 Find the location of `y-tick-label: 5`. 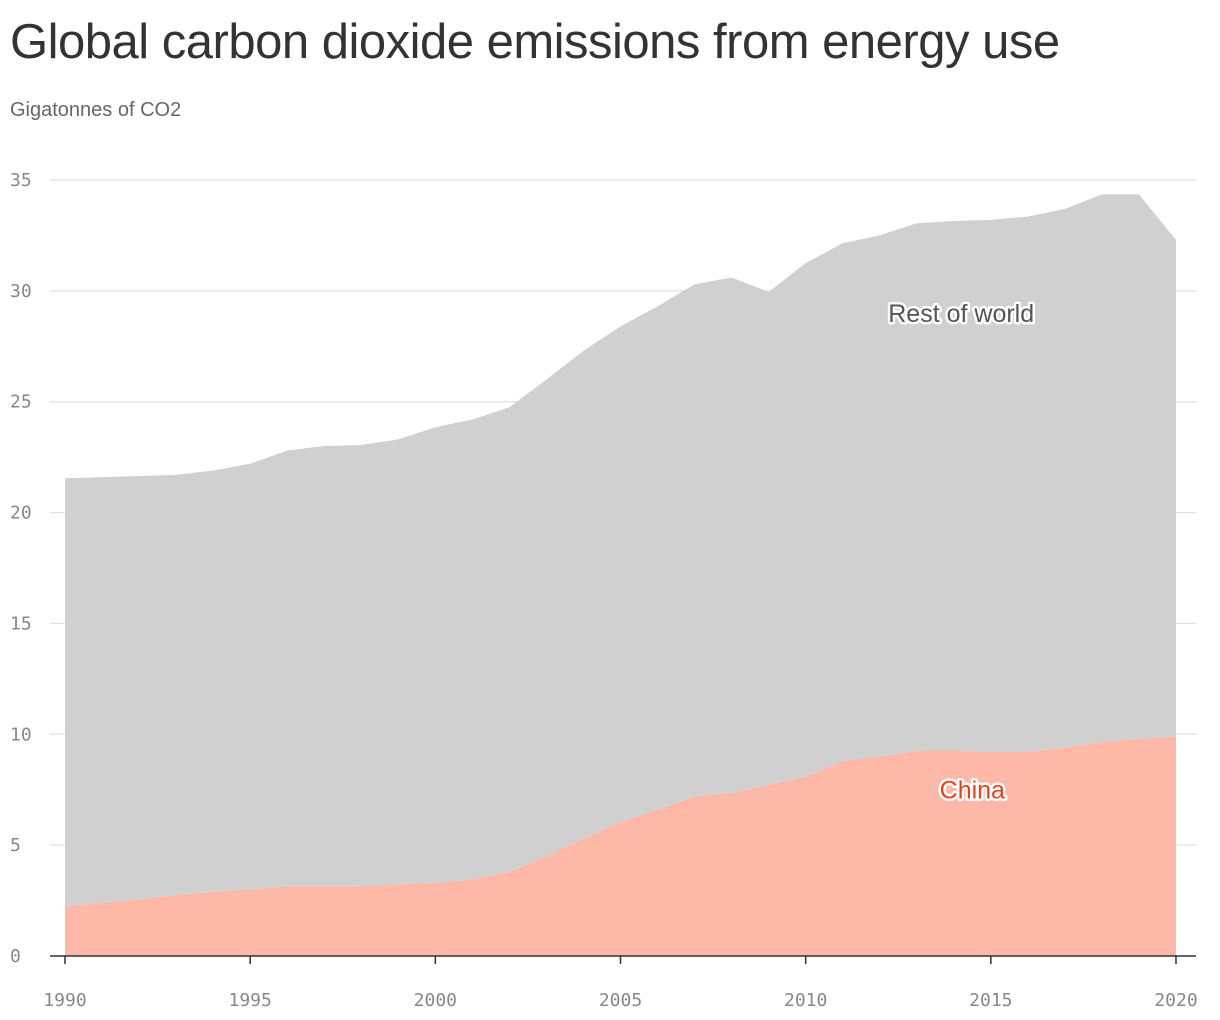

y-tick-label: 5 is located at coordinates (15, 845).